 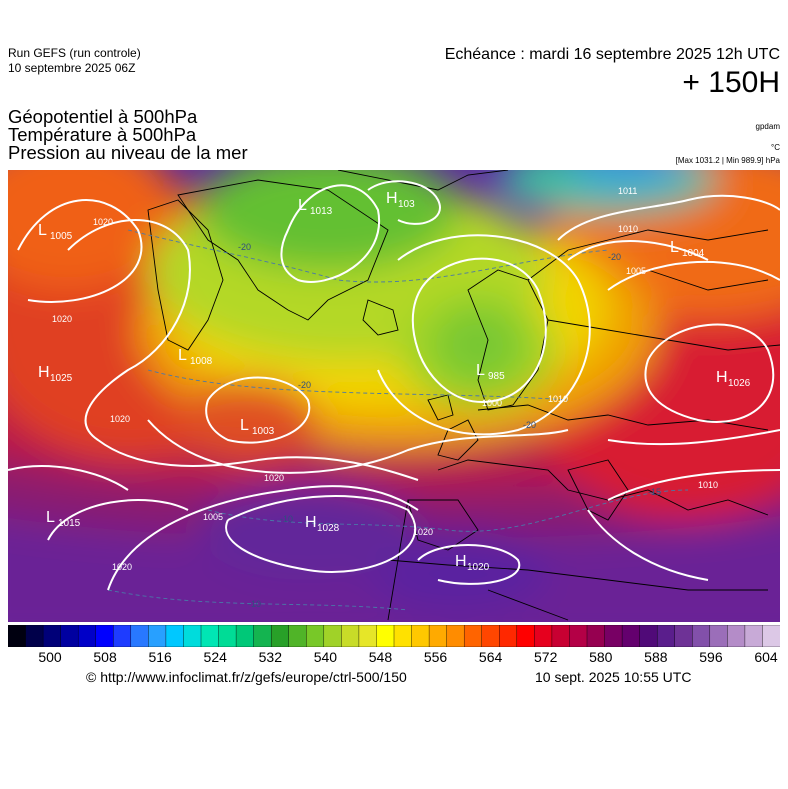 What do you see at coordinates (325, 657) in the screenshot?
I see `color-scale-tick-label: 540` at bounding box center [325, 657].